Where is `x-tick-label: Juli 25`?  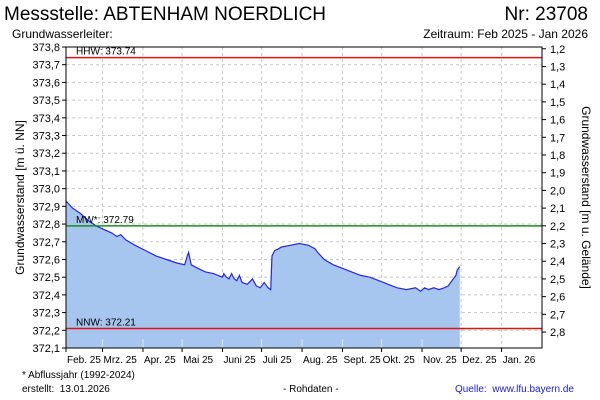
x-tick-label: Juli 25 is located at coordinates (277, 360).